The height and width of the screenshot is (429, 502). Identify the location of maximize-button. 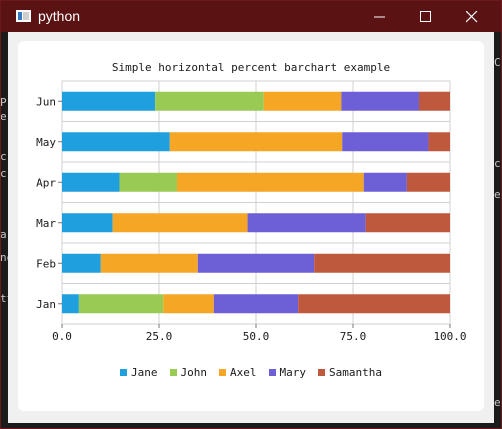
(426, 16).